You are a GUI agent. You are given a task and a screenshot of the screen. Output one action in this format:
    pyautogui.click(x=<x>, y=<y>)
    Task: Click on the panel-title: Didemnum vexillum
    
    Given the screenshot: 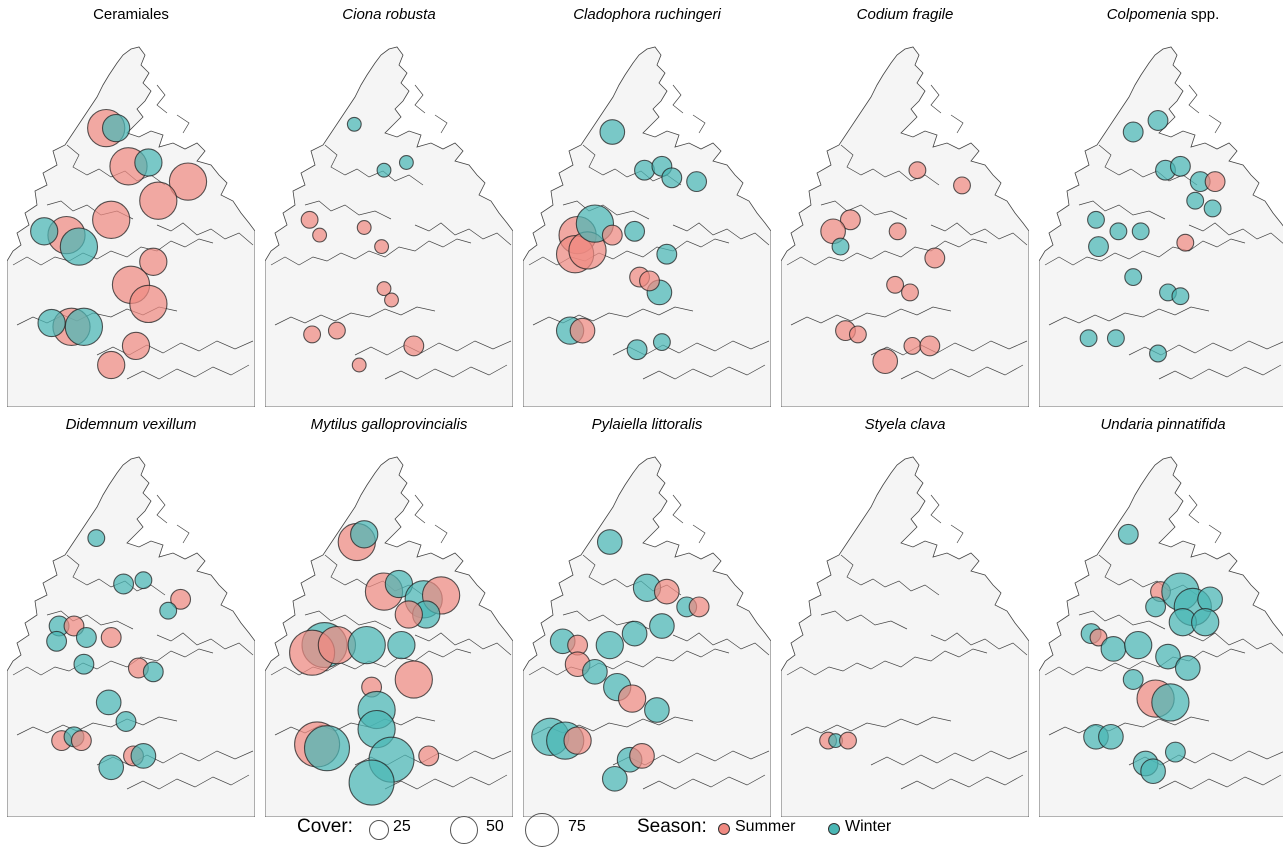 What is the action you would take?
    pyautogui.click(x=131, y=425)
    